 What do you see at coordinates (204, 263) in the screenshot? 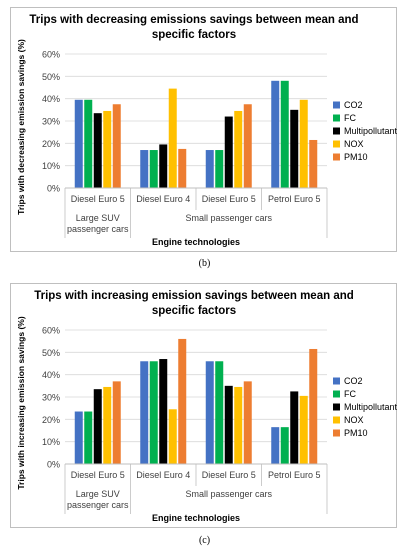
I see `figure-caption-b: (b)` at bounding box center [204, 263].